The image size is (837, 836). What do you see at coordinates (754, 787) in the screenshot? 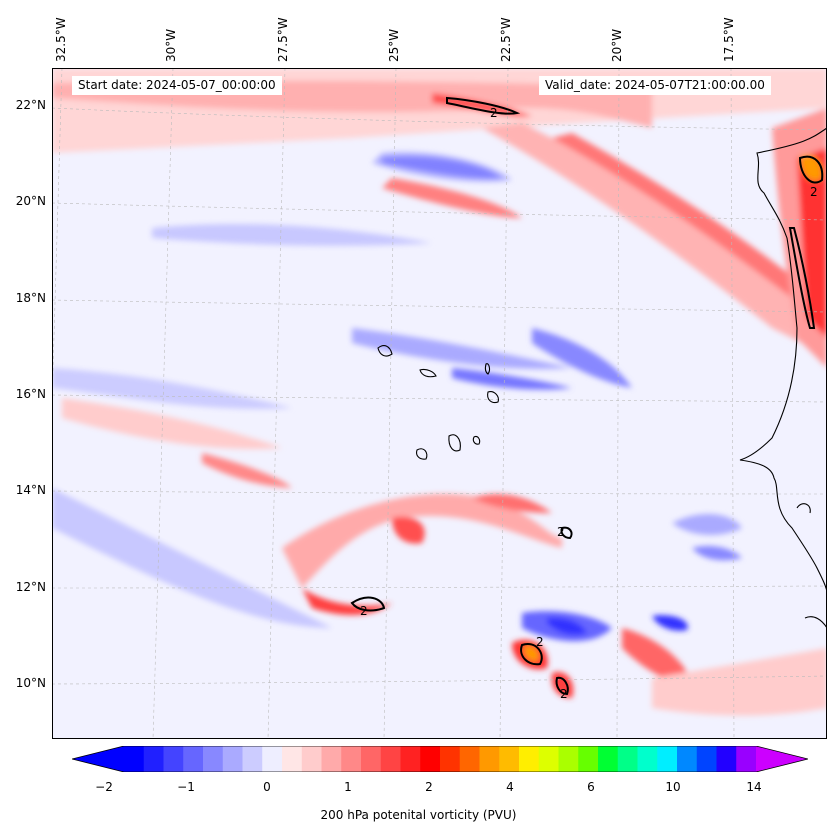
I see `colorbar-tick: 14` at bounding box center [754, 787].